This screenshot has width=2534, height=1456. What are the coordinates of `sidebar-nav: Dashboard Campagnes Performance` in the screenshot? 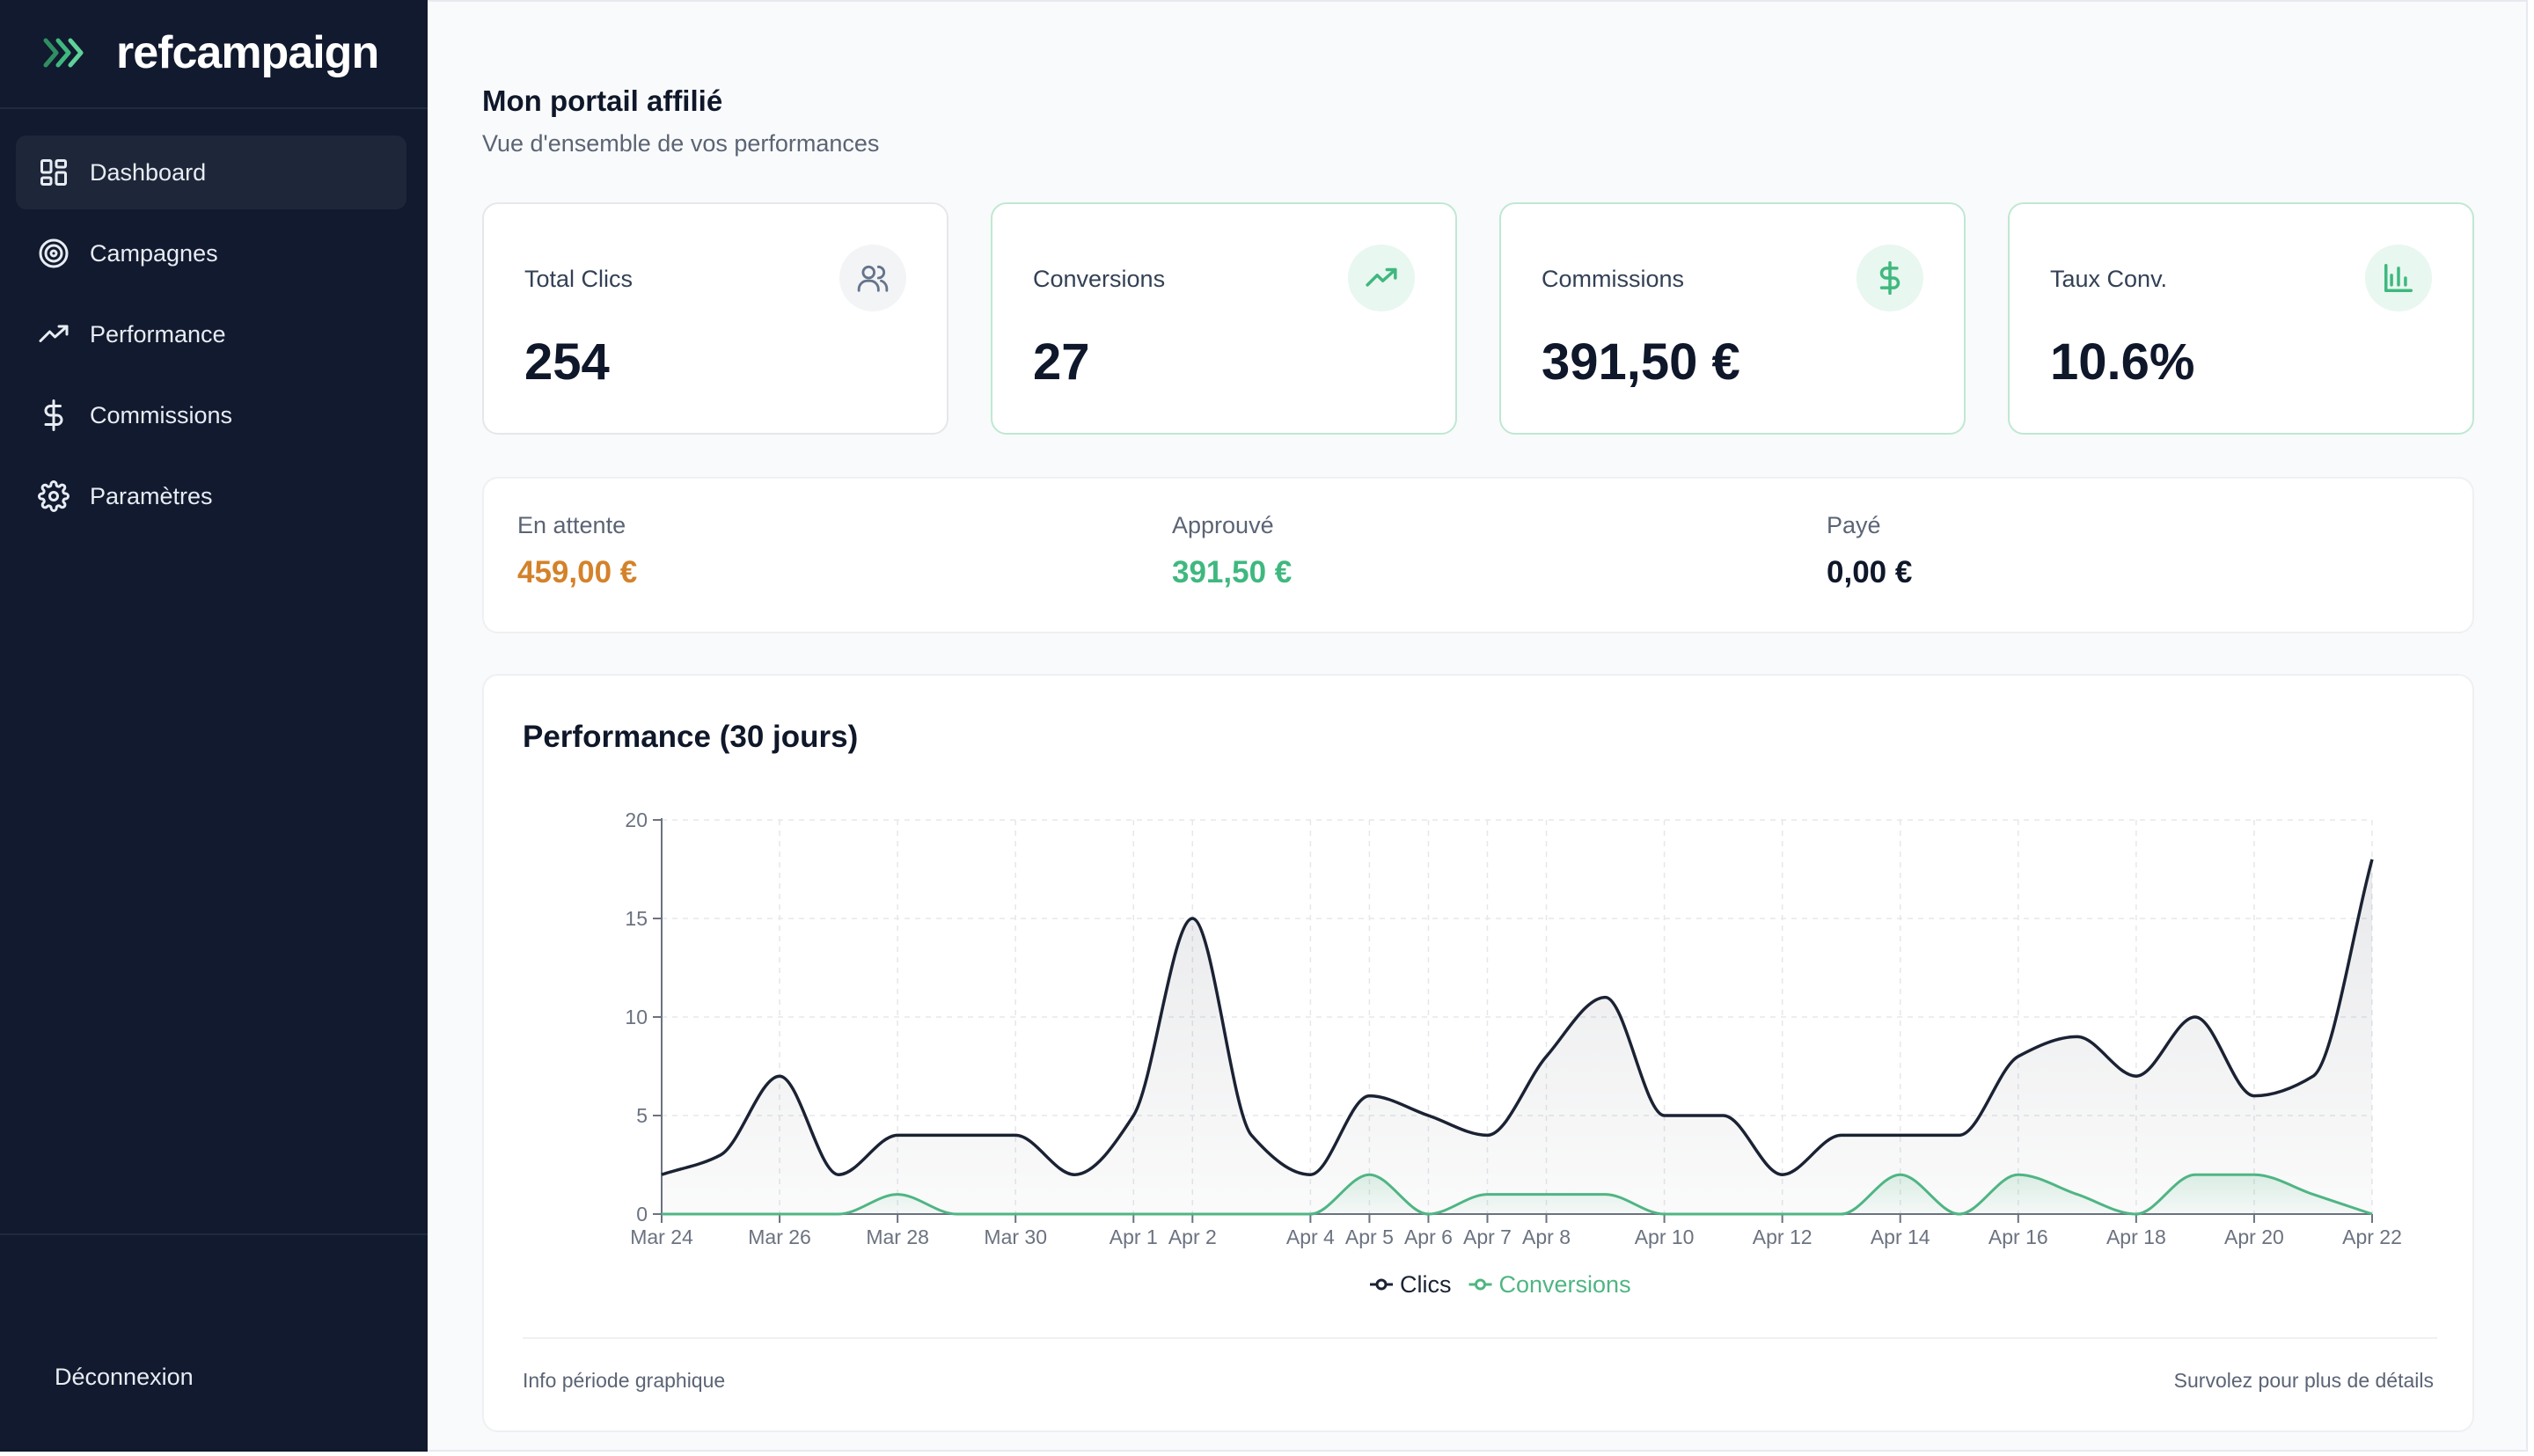 It's located at (211, 337).